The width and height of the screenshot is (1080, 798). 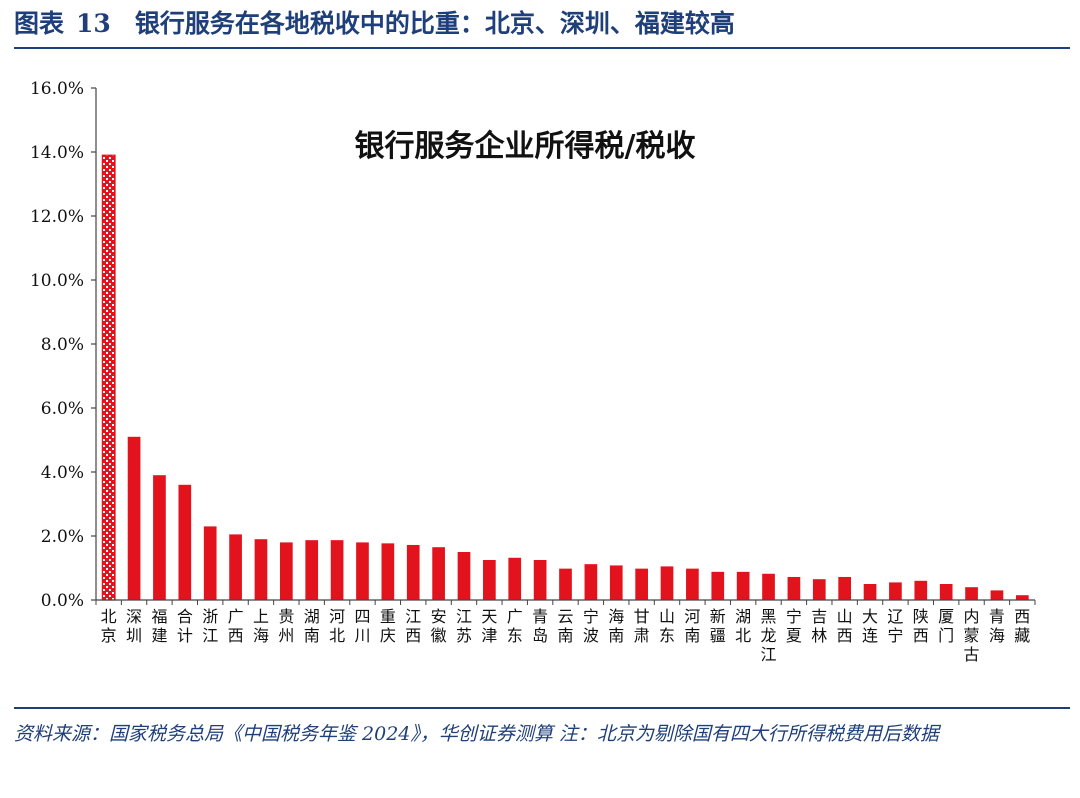 I want to click on x-tick-label: 甘肃, so click(x=642, y=626).